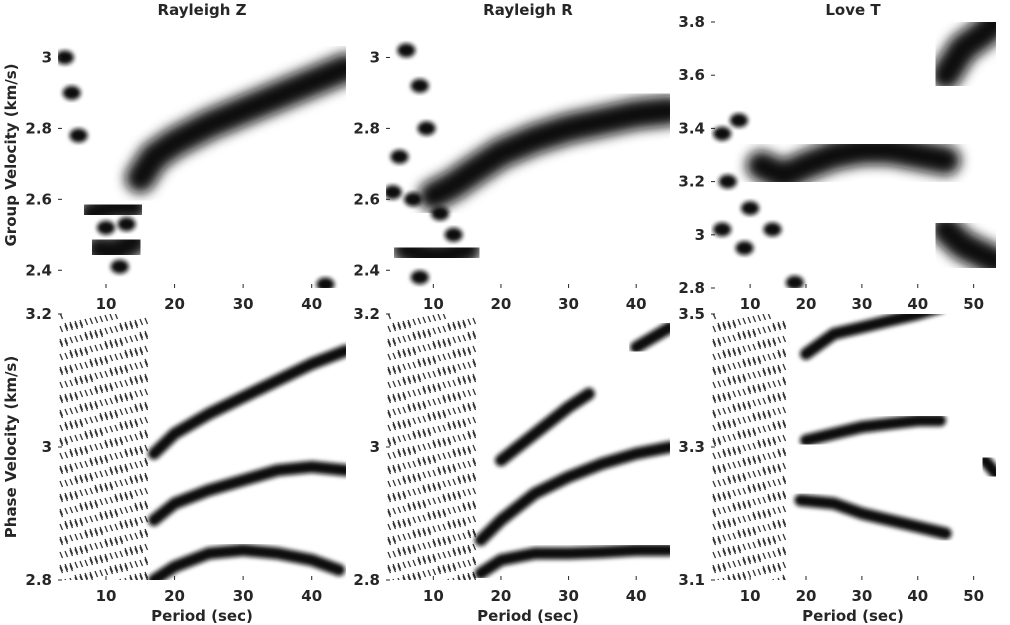 The height and width of the screenshot is (625, 1010). I want to click on y-tick-label: 3, so click(700, 235).